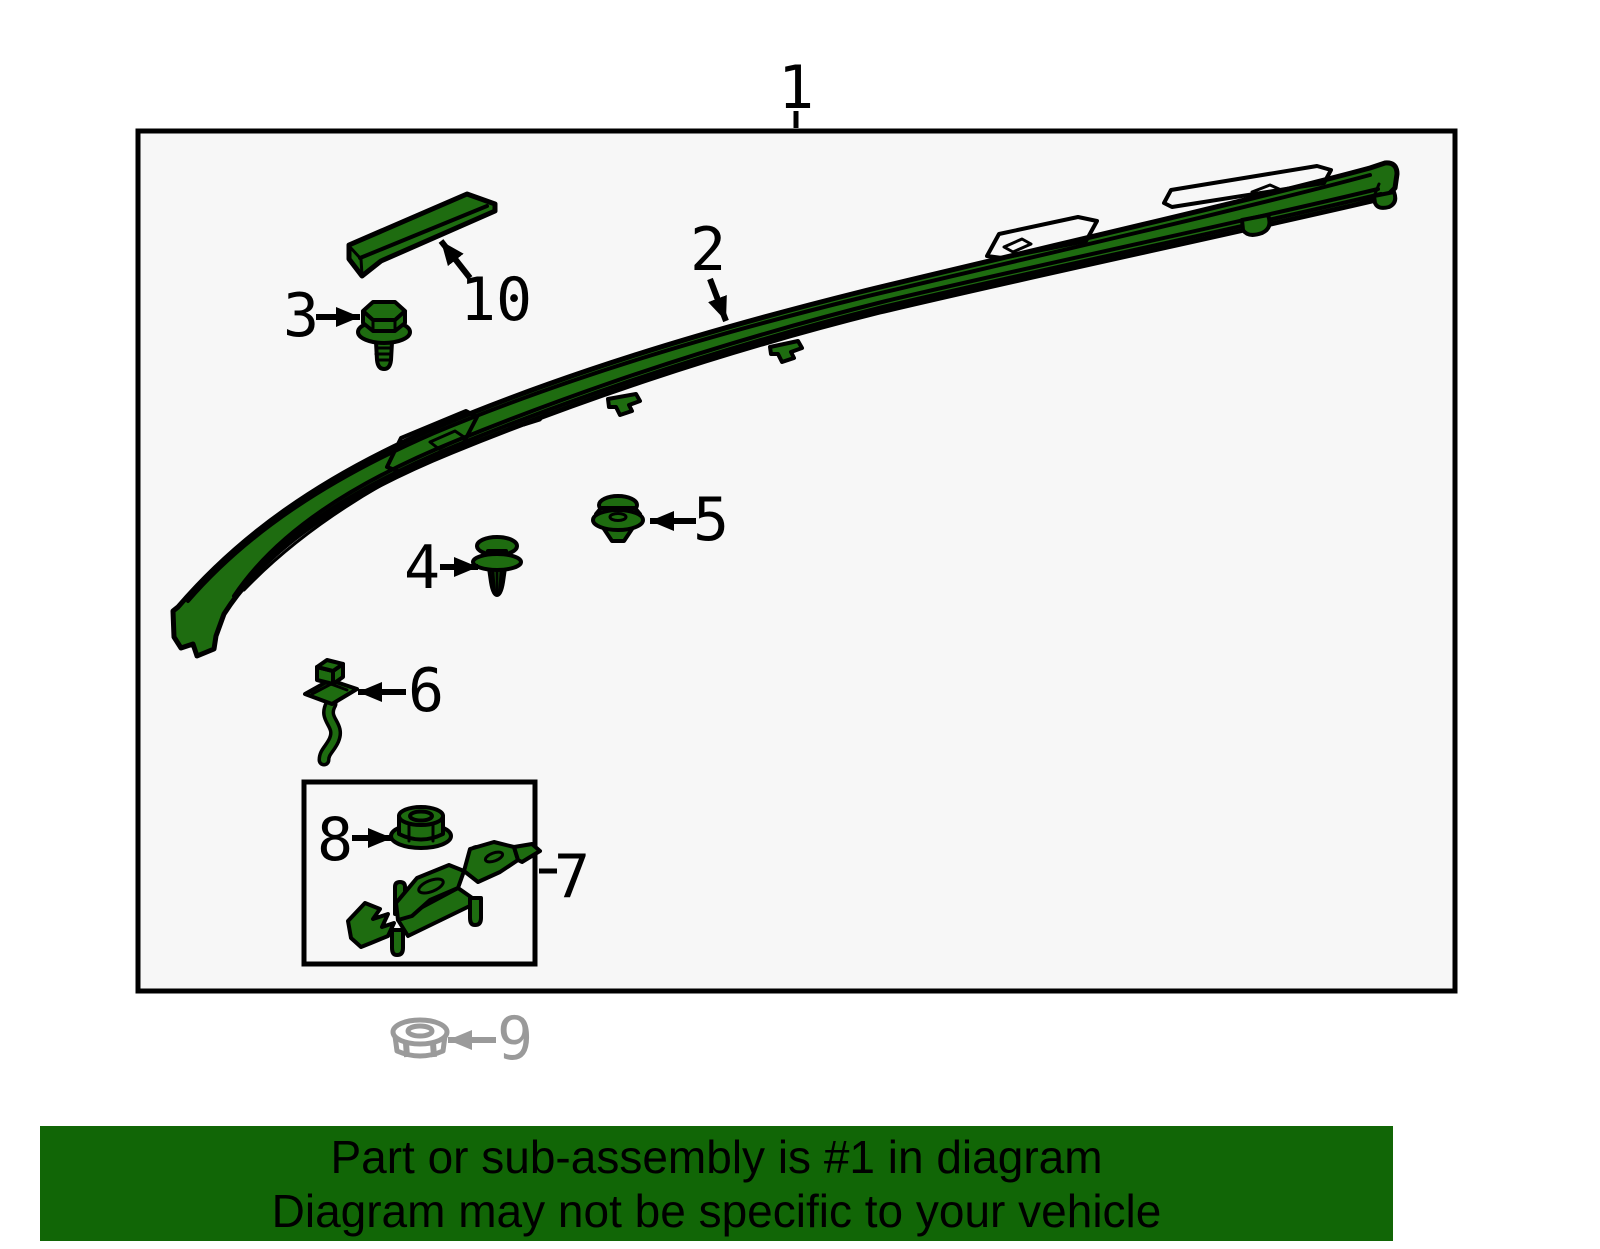  What do you see at coordinates (384, 335) in the screenshot?
I see `flange-bolt-drawing` at bounding box center [384, 335].